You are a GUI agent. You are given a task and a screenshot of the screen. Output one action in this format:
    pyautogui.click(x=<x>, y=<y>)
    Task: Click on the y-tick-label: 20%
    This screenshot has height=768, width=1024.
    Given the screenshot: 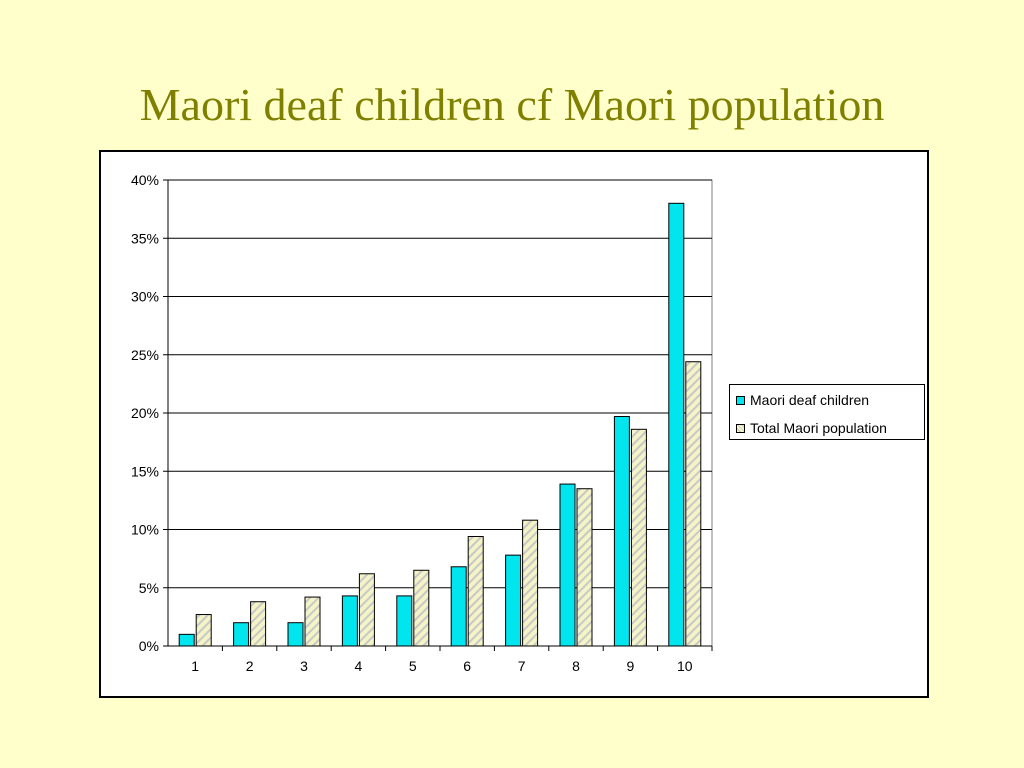 What is the action you would take?
    pyautogui.click(x=145, y=413)
    